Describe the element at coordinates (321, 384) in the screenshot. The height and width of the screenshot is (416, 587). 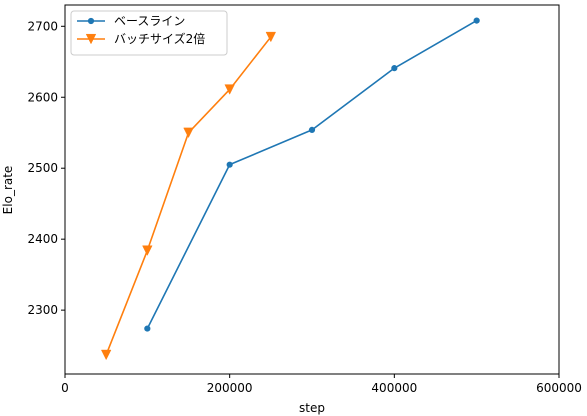
I see `x-axis-ticks: 0 200000 400000 600000` at that location.